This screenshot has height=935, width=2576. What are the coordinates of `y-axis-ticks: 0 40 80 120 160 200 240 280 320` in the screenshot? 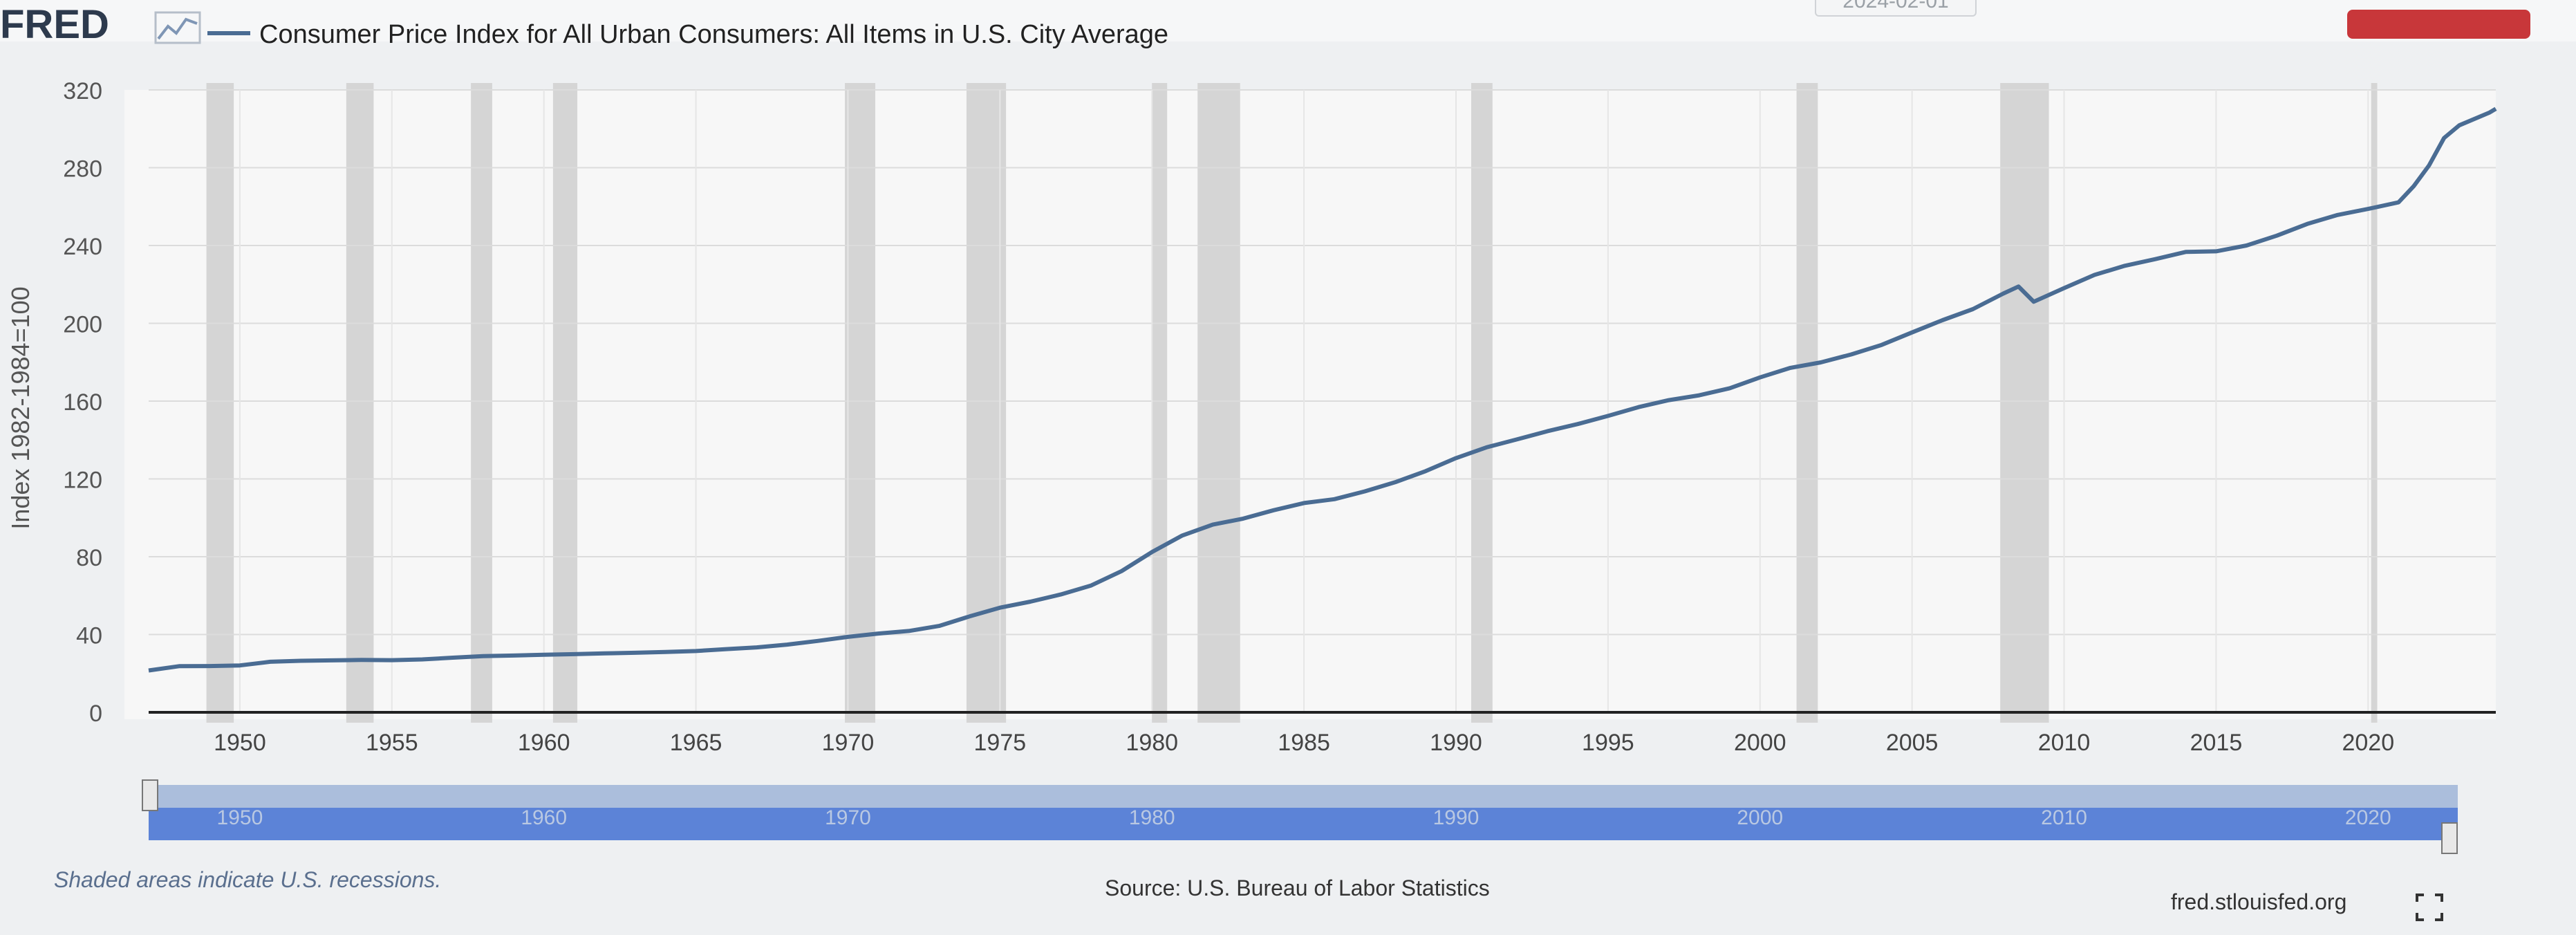 It's located at (82, 402).